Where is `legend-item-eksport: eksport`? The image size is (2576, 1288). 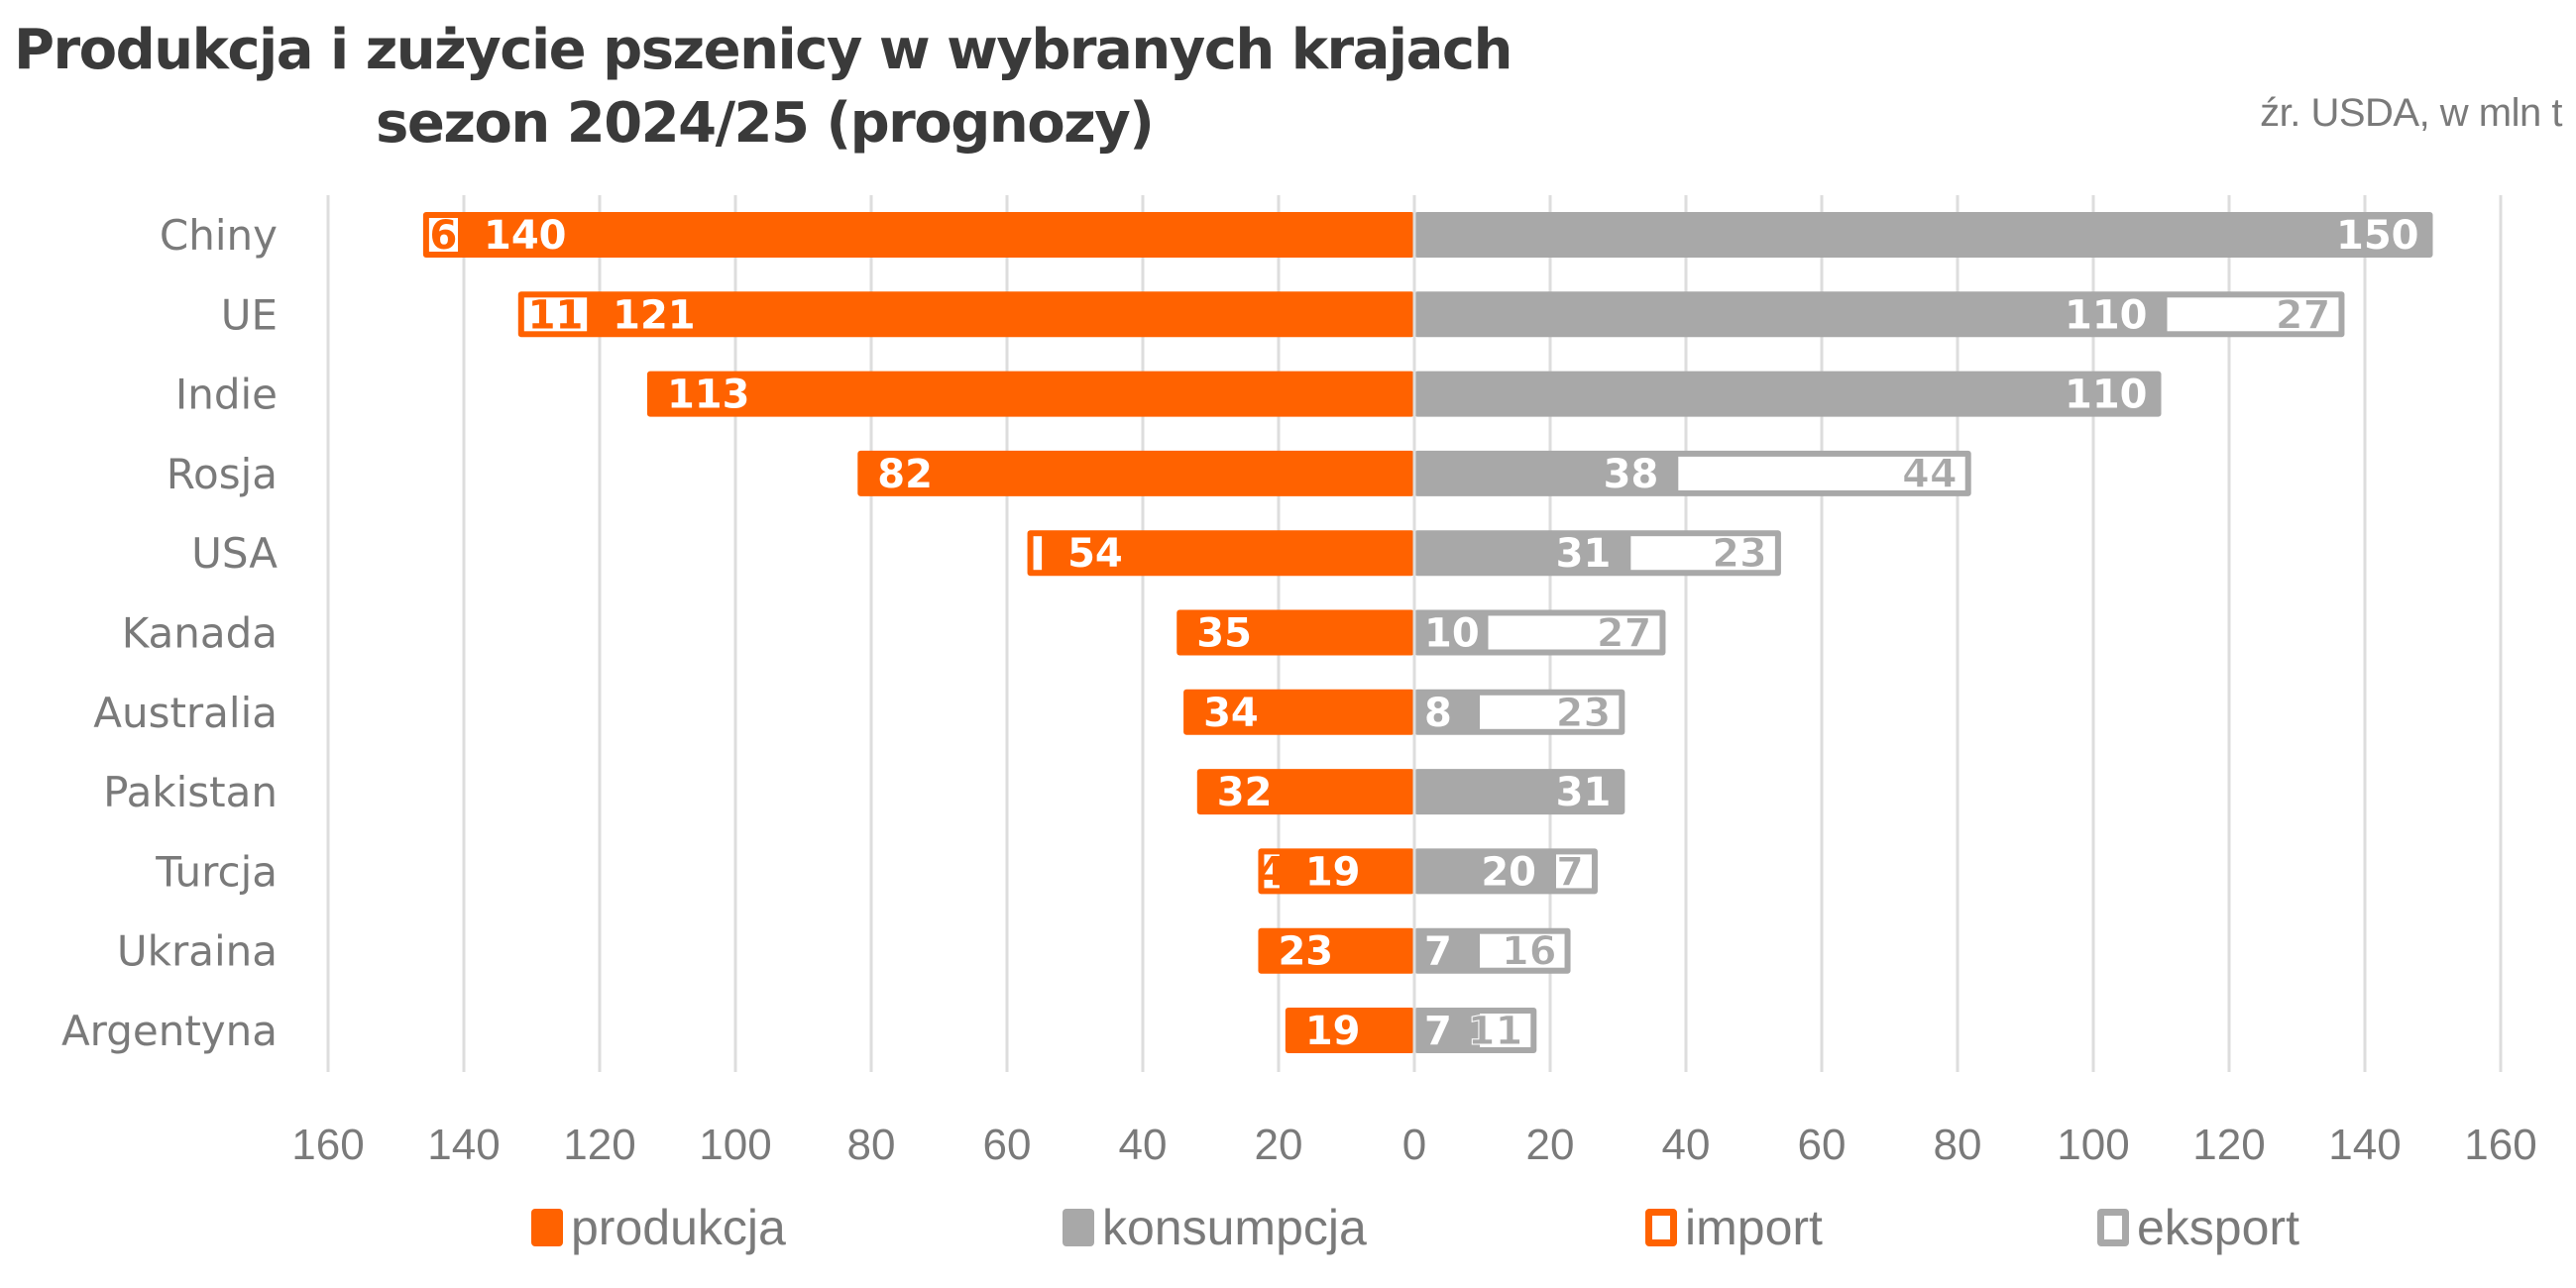
legend-item-eksport: eksport is located at coordinates (2198, 1227).